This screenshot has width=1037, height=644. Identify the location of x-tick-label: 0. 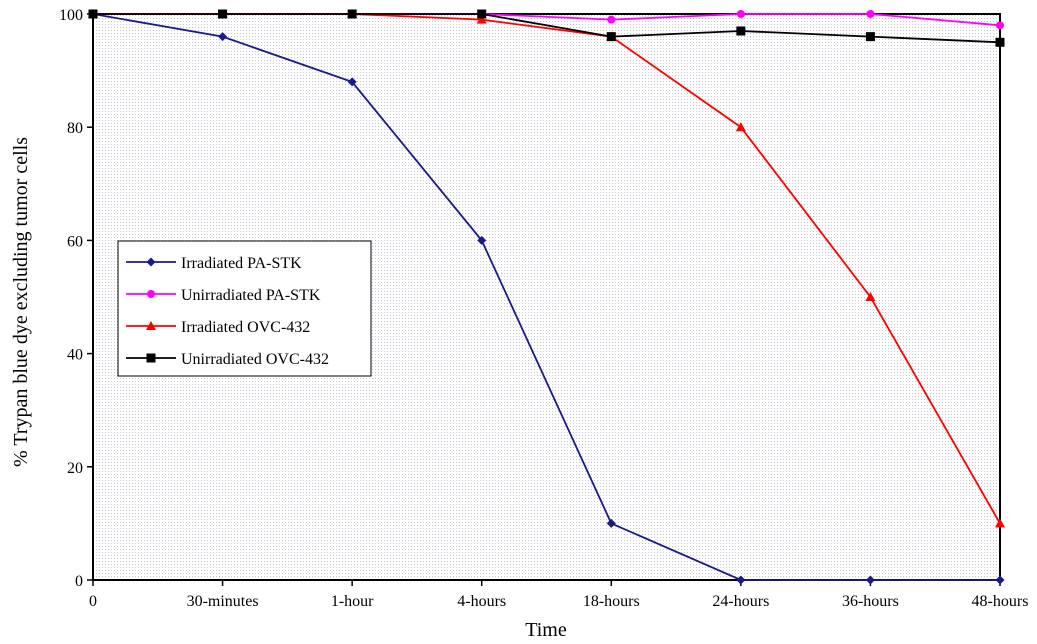
(93, 601).